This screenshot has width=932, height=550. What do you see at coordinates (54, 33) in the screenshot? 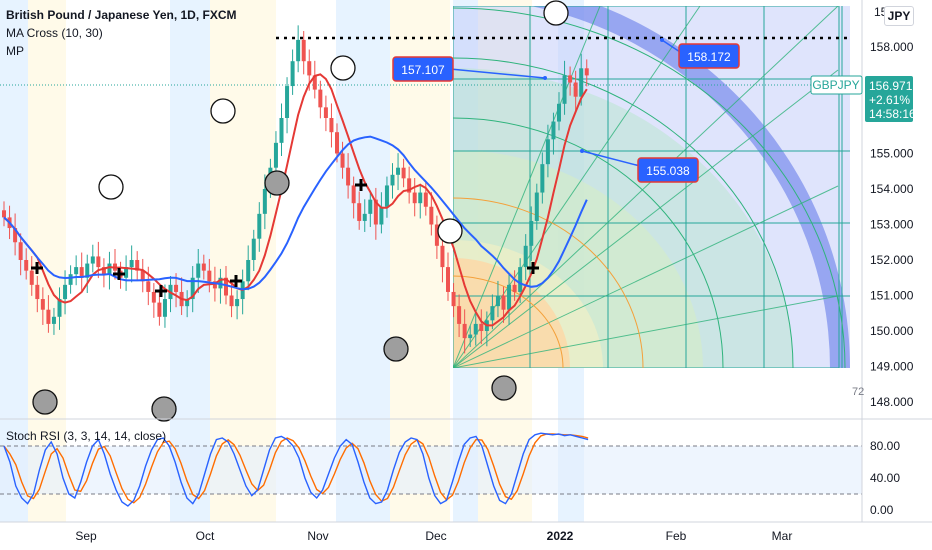
I see `indicator-ma-cross: MA Cross (10, 30)` at bounding box center [54, 33].